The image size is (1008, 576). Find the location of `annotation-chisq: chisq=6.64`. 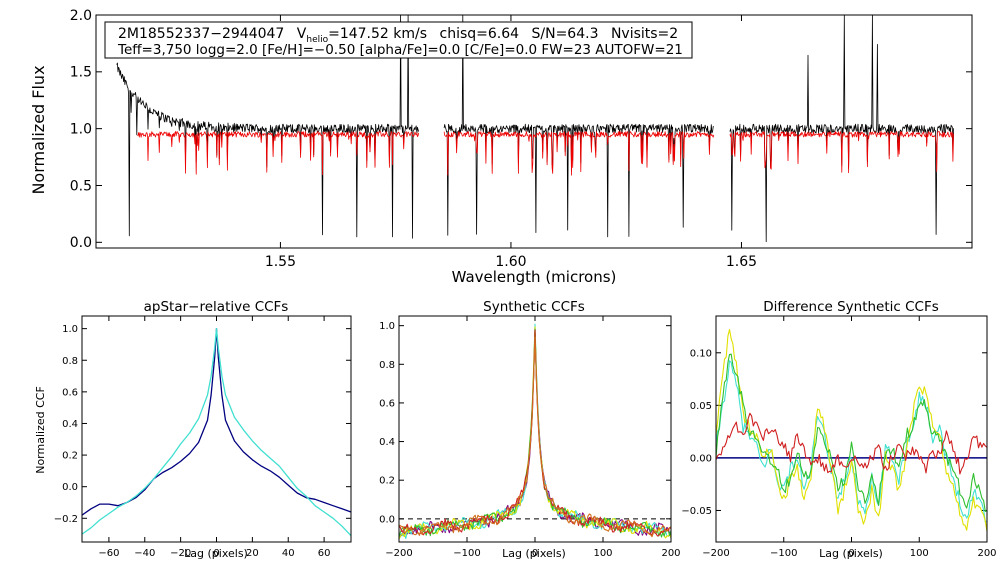

annotation-chisq: chisq=6.64 is located at coordinates (480, 34).